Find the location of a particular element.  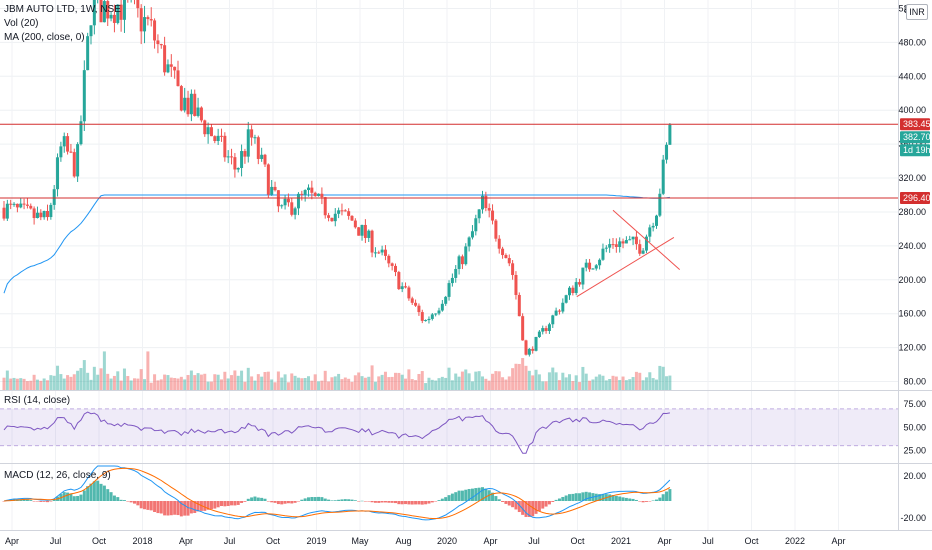

currency-button: INR is located at coordinates (917, 12).